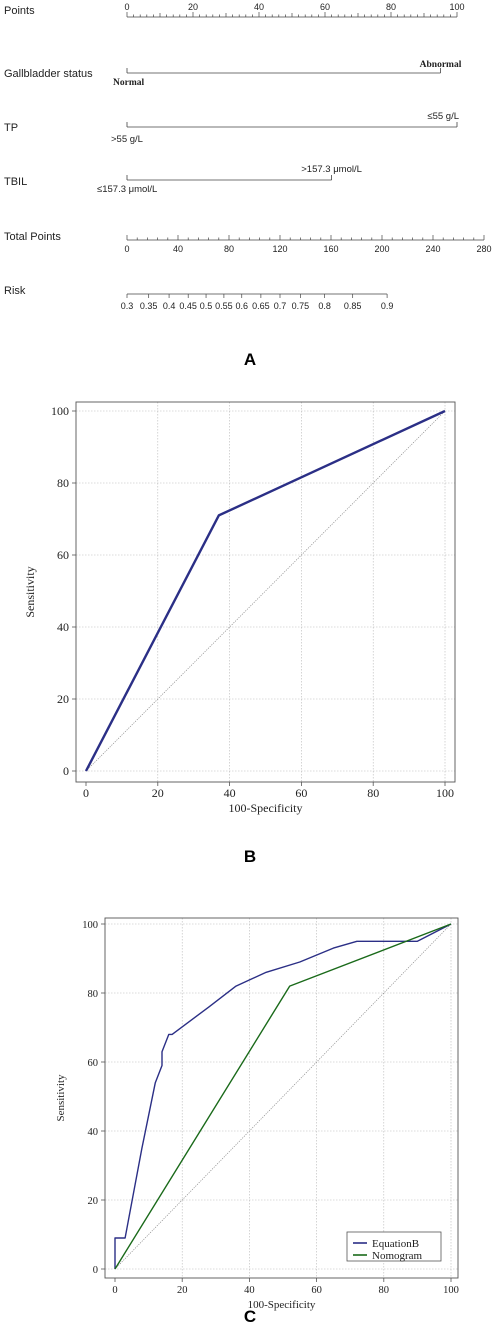 Image resolution: width=500 pixels, height=1329 pixels. I want to click on points-tick-label: 0, so click(126, 7).